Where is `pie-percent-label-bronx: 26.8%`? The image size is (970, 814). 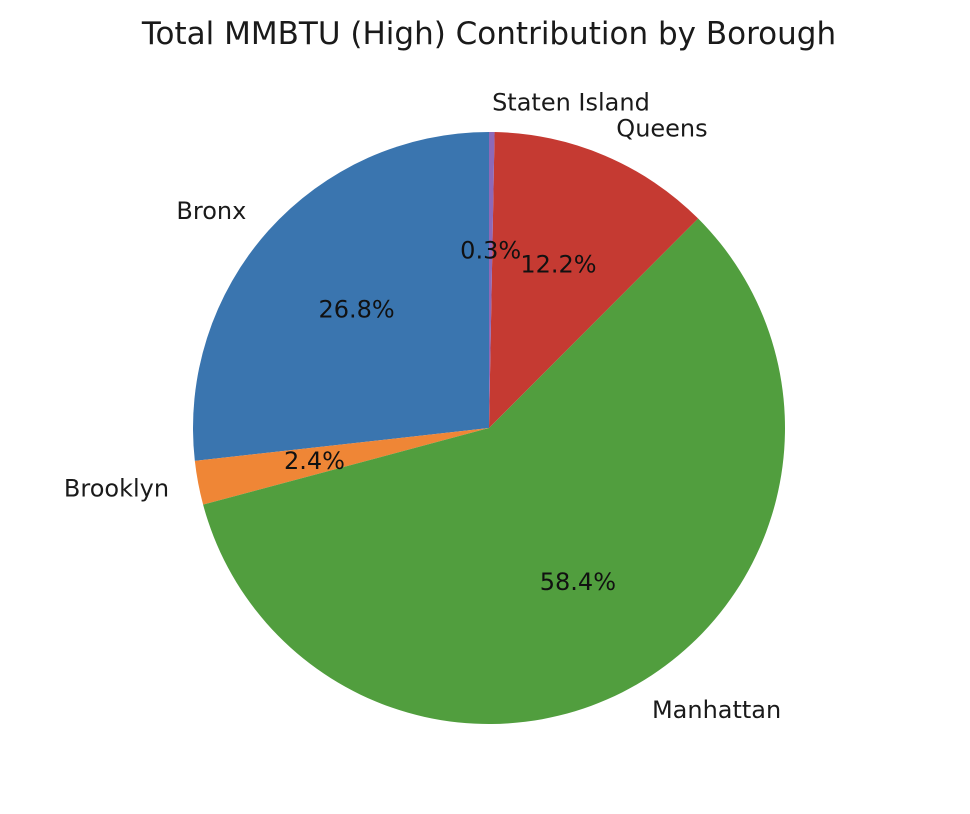
pie-percent-label-bronx: 26.8% is located at coordinates (356, 310).